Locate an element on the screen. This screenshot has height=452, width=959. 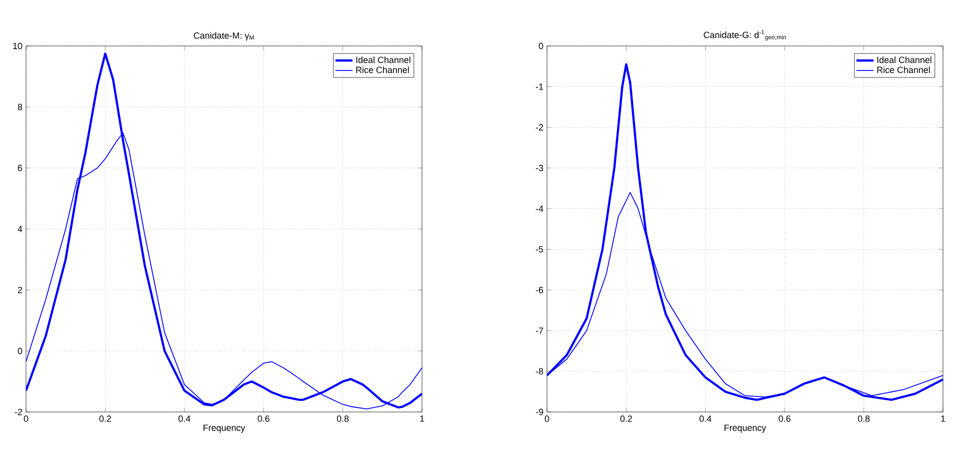
chart-title: Canidate-M: γ$_{M}$ is located at coordinates (224, 36).